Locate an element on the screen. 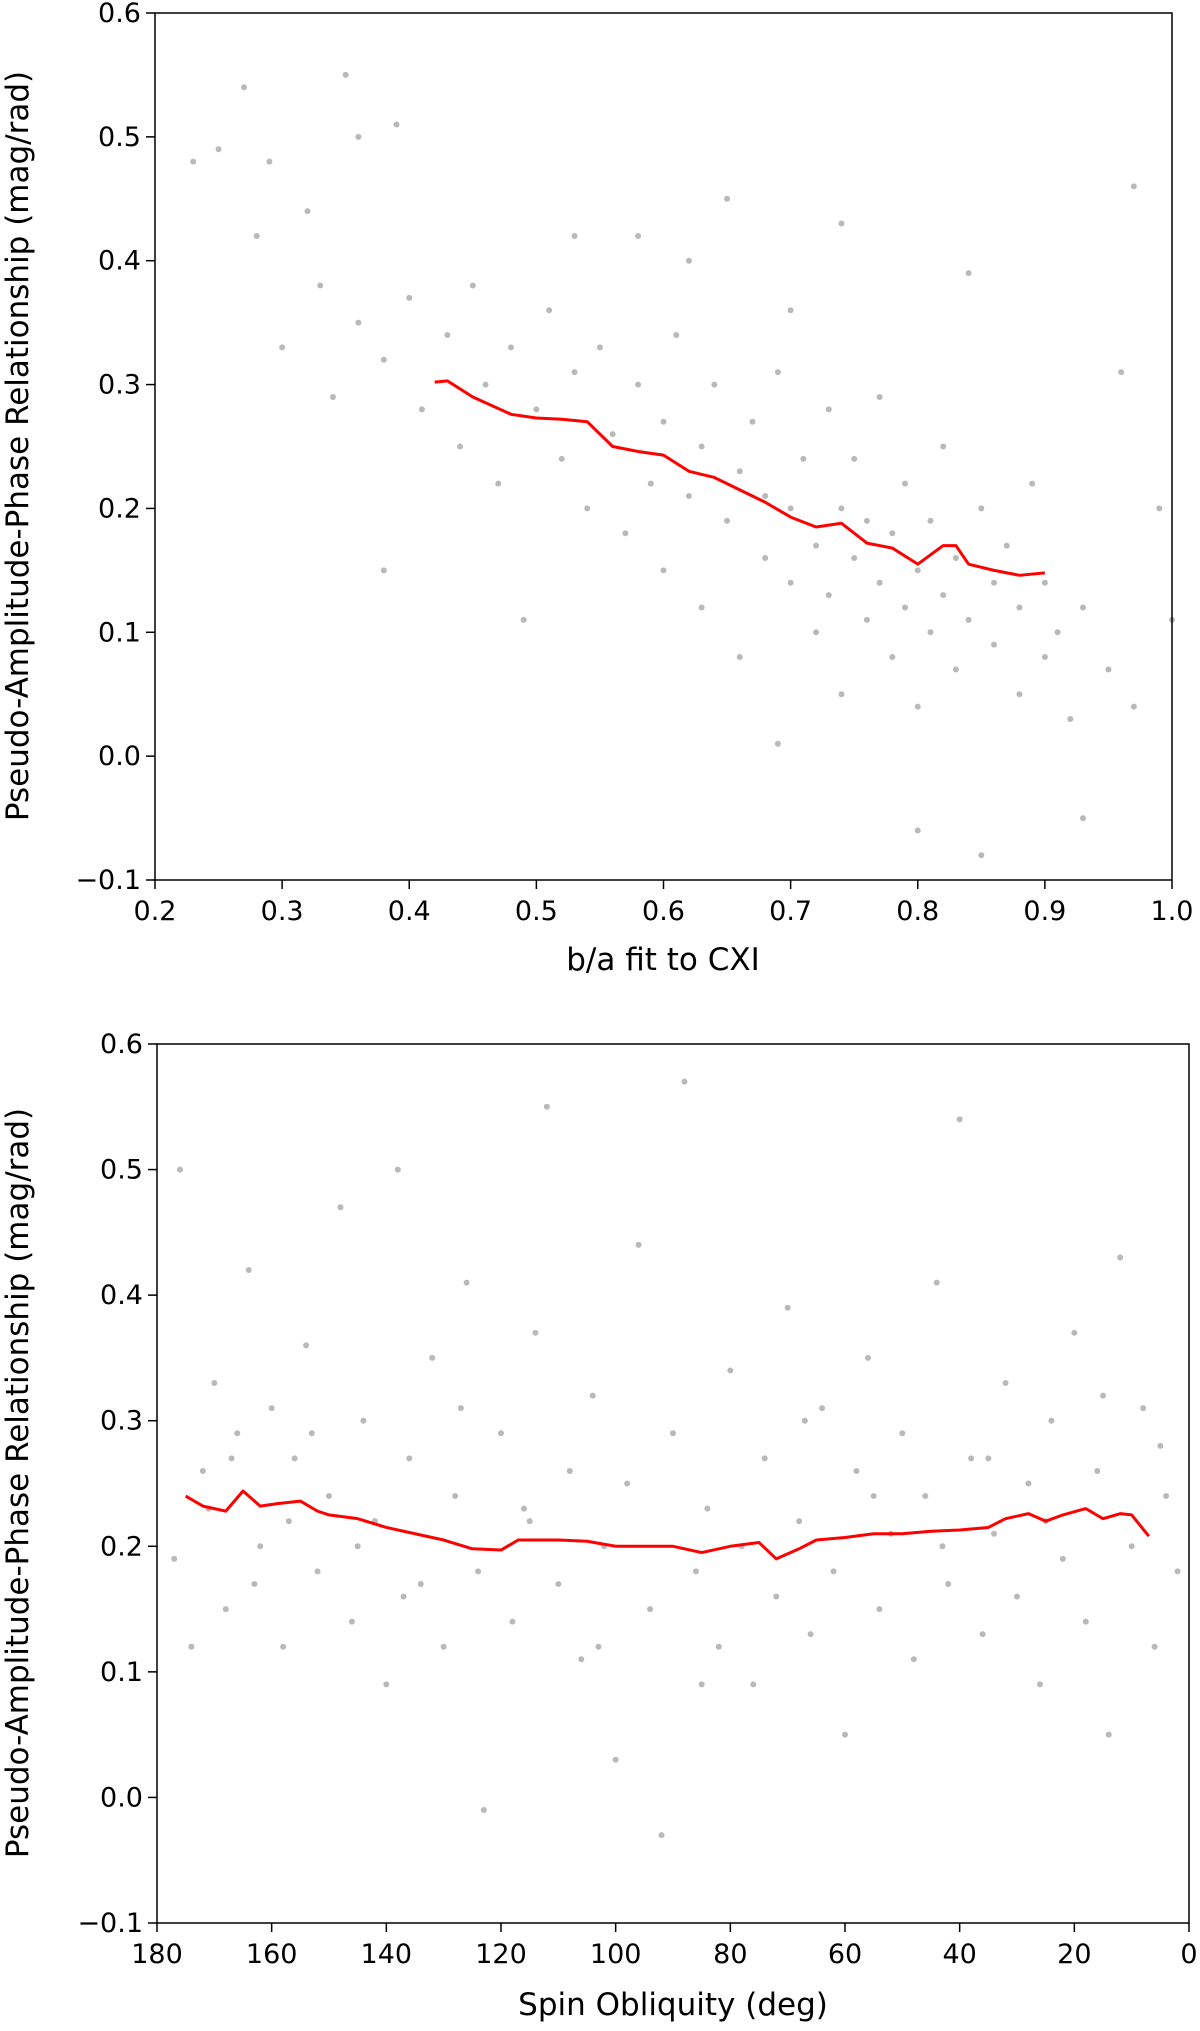 The image size is (1200, 2031). y-tick-label: 0.3 is located at coordinates (121, 1421).